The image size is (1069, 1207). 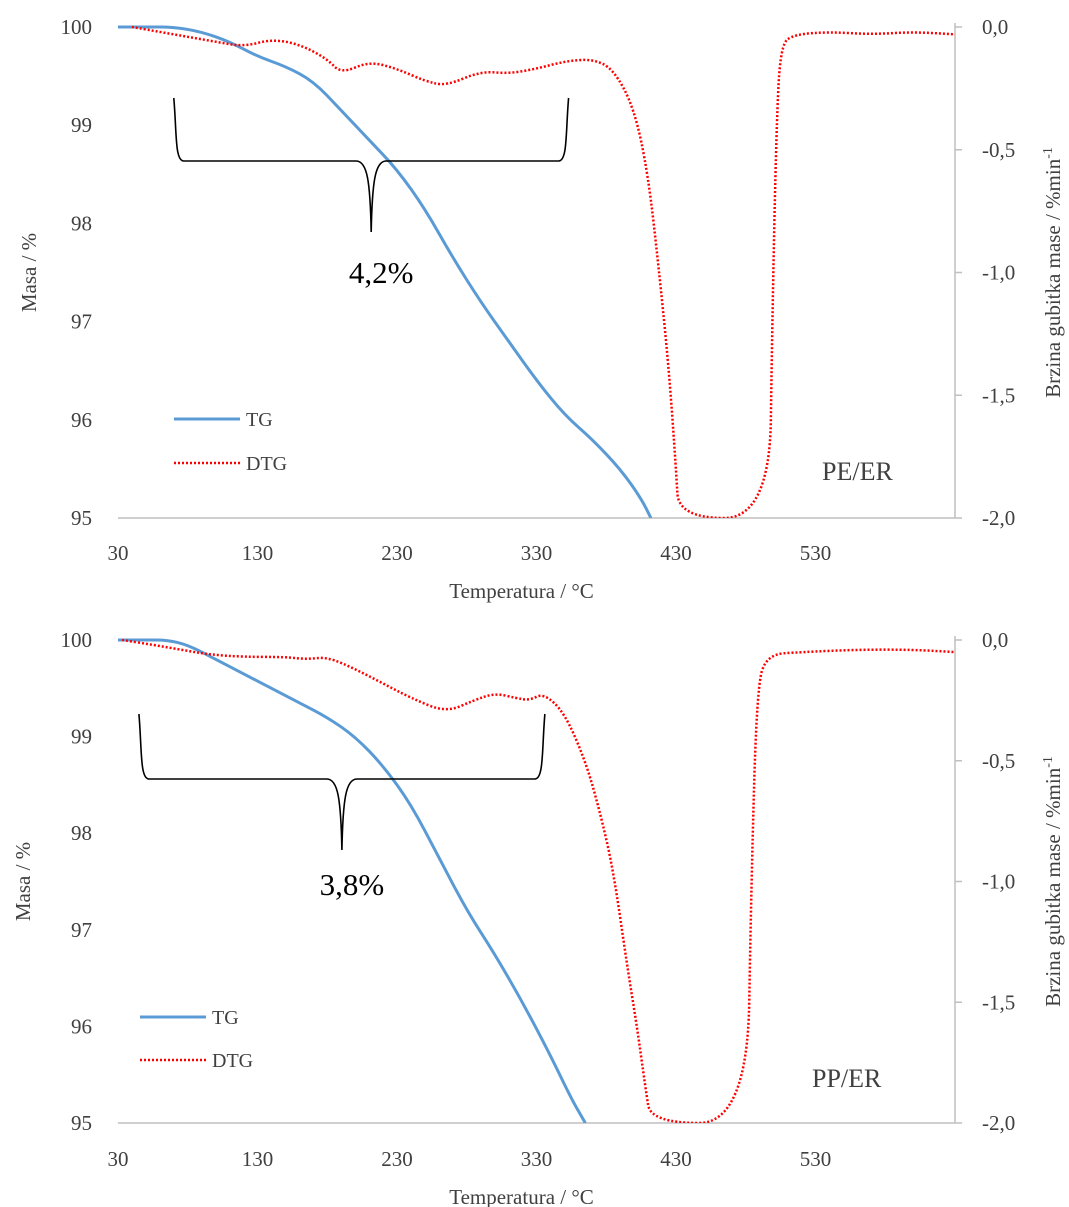 What do you see at coordinates (352, 884) in the screenshot?
I see `mass-loss-annotation: 3,8%` at bounding box center [352, 884].